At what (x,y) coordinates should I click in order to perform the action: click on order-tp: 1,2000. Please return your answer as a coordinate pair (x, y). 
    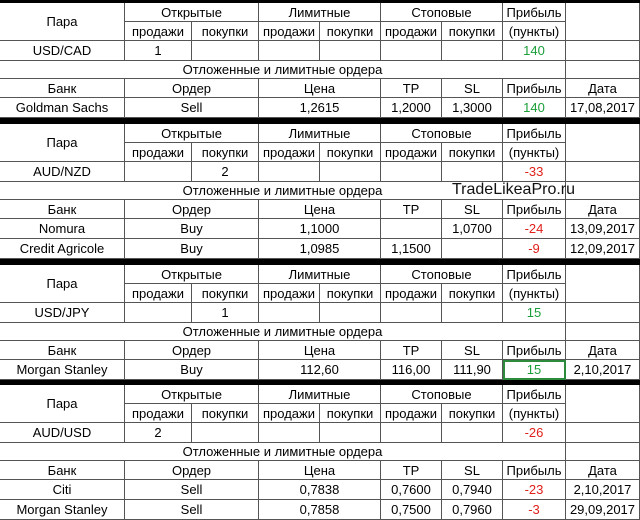
    Looking at the image, I should click on (411, 108).